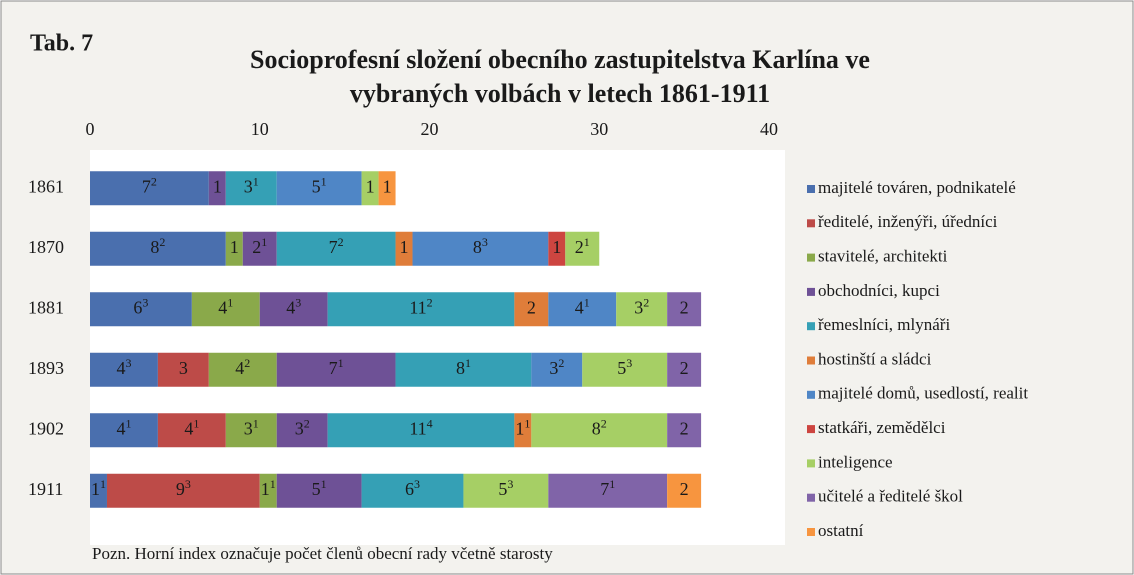  Describe the element at coordinates (599, 129) in the screenshot. I see `x-tick-label: 30` at that location.